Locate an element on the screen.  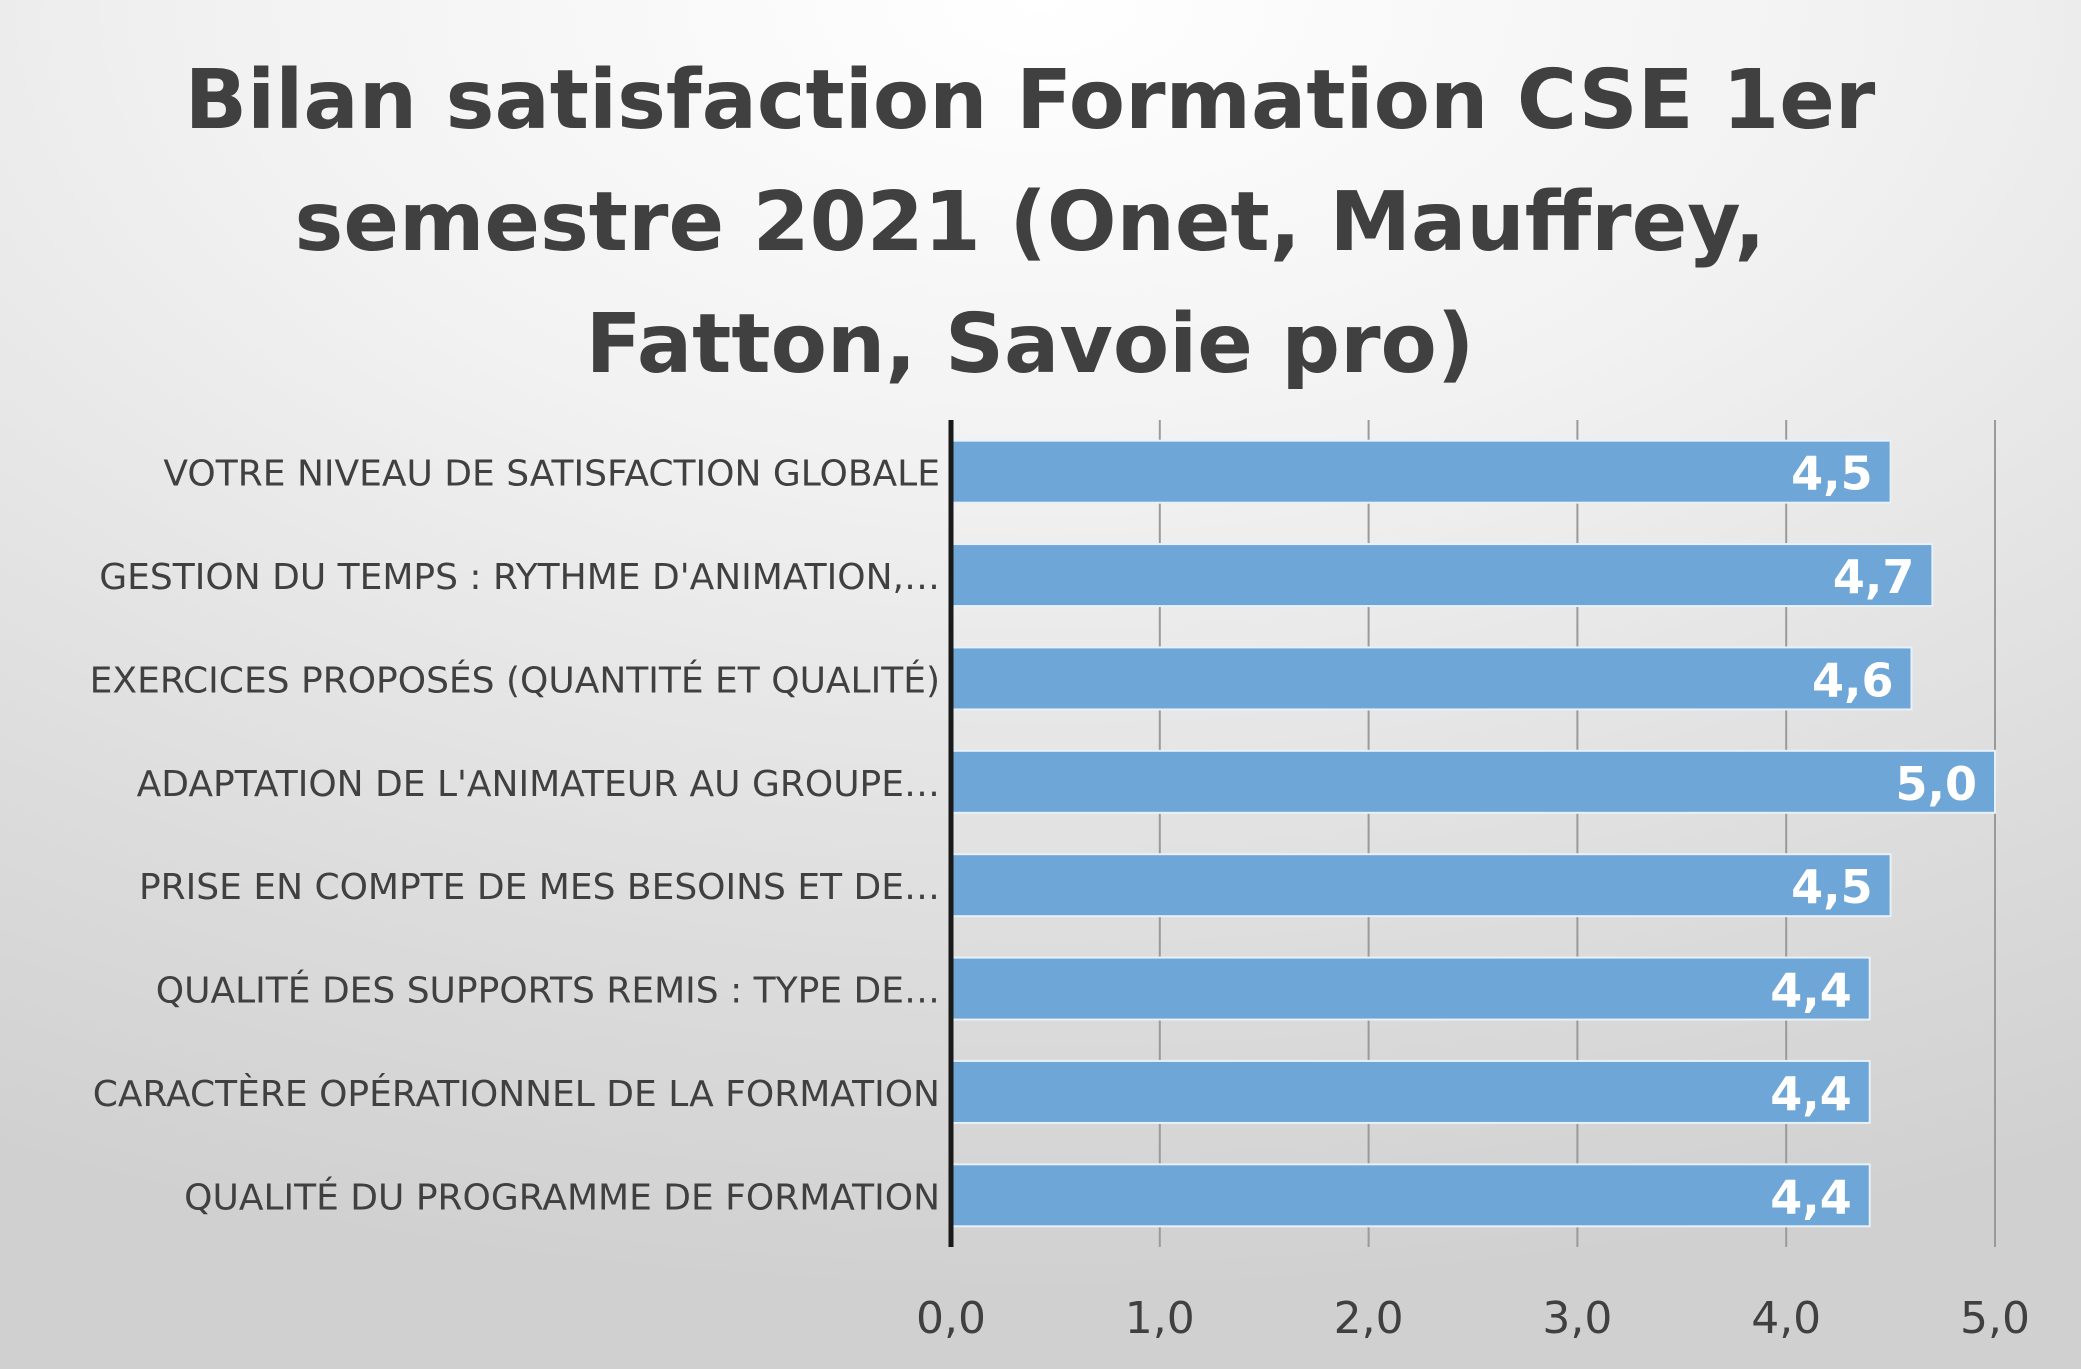
data-label: 5,0 is located at coordinates (1937, 784).